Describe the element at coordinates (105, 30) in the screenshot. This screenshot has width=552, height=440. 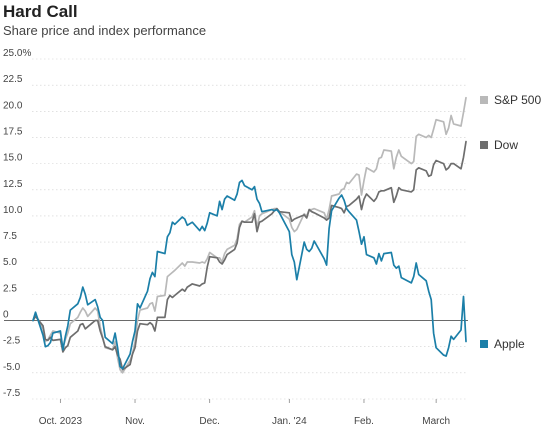
I see `chart-subtitle: Share price and index performance` at that location.